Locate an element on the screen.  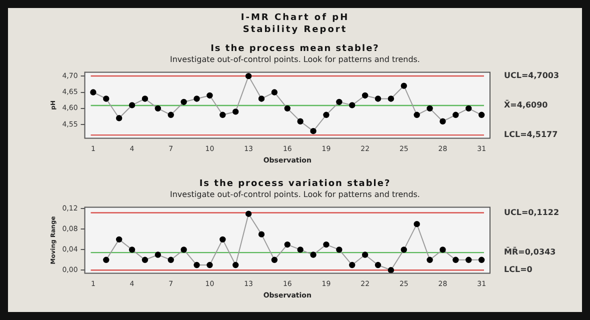
text: I-MR Chart of pH is located at coordinates (295, 18).